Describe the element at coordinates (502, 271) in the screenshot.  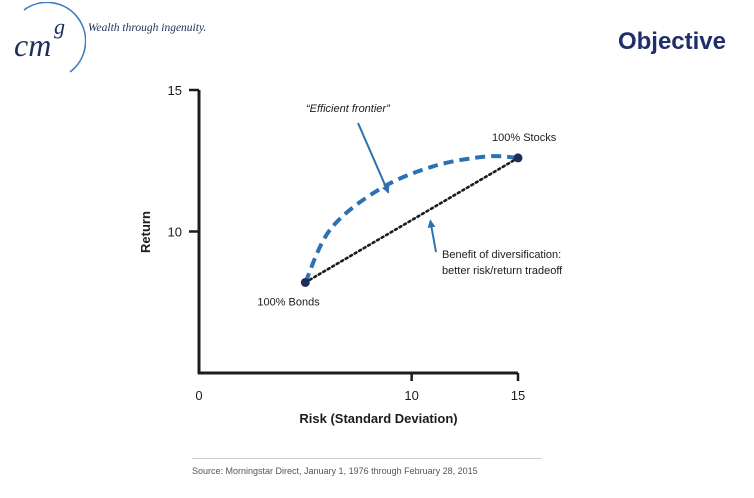
I see `benefit-annotation-line2: better risk/return tradeoff` at that location.